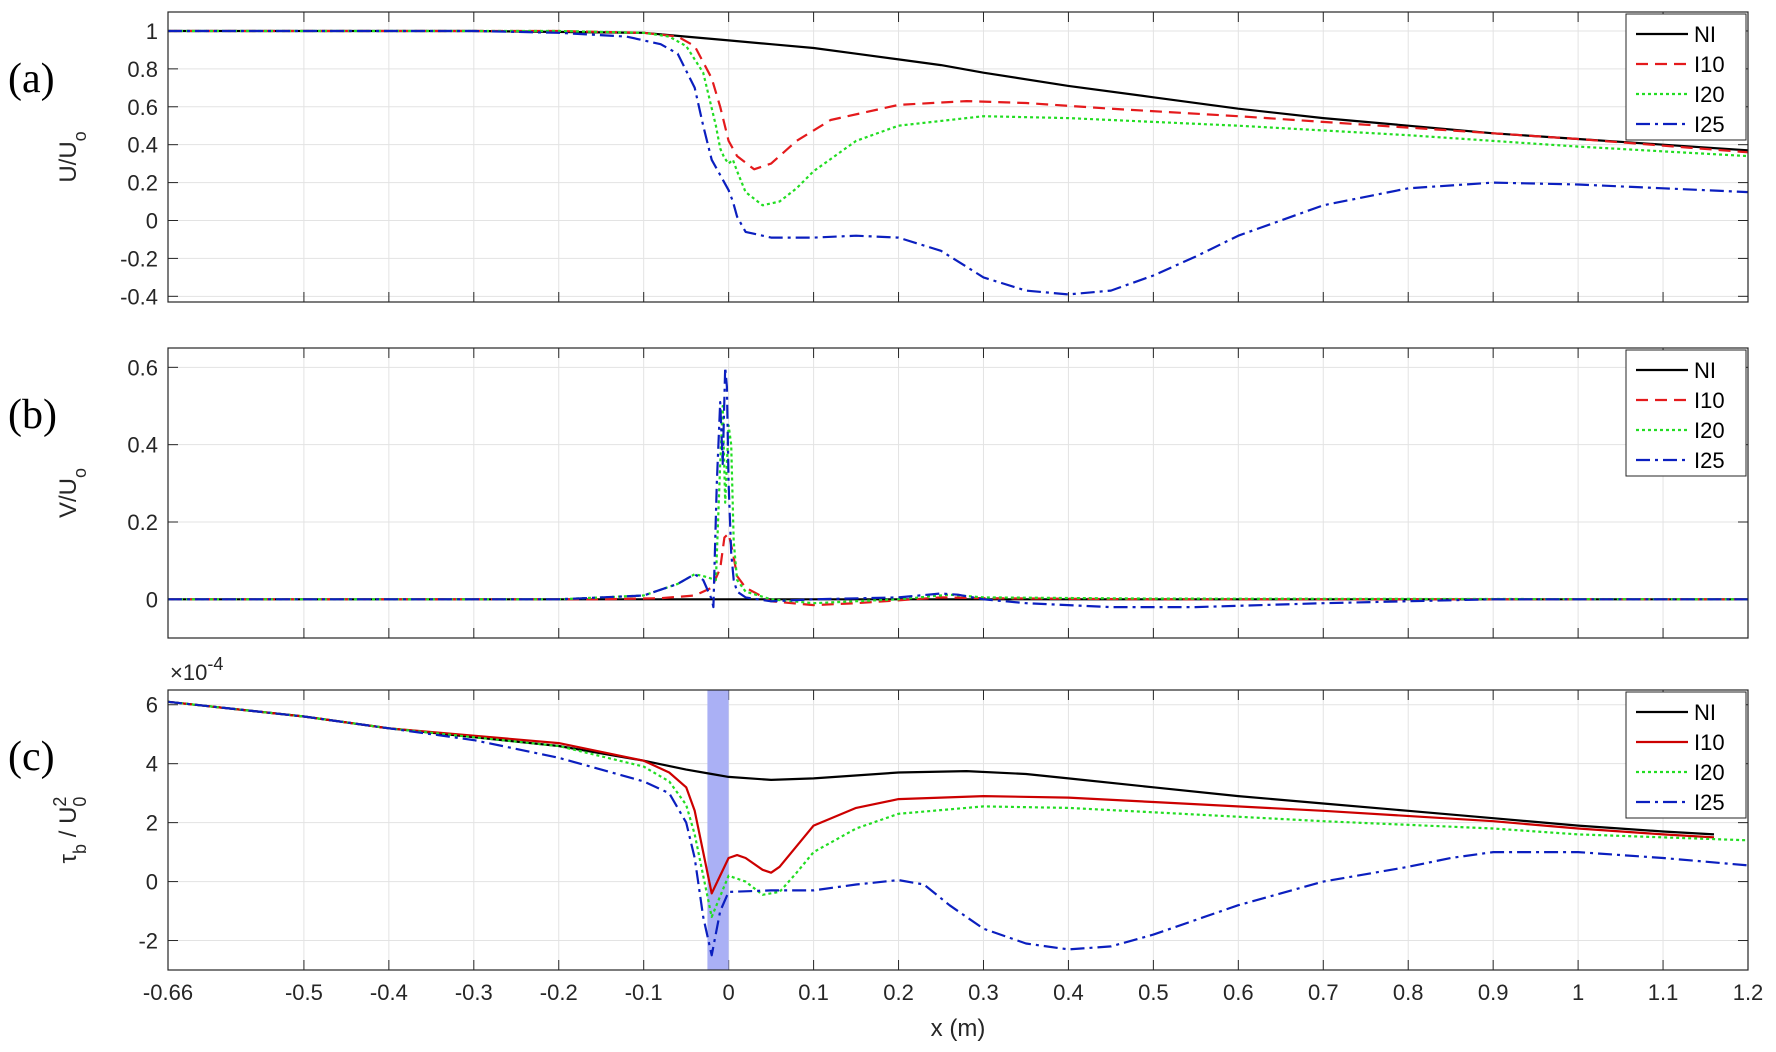 This screenshot has width=1776, height=1052. Describe the element at coordinates (139, 258) in the screenshot. I see `y-tick-label: -0.2` at that location.